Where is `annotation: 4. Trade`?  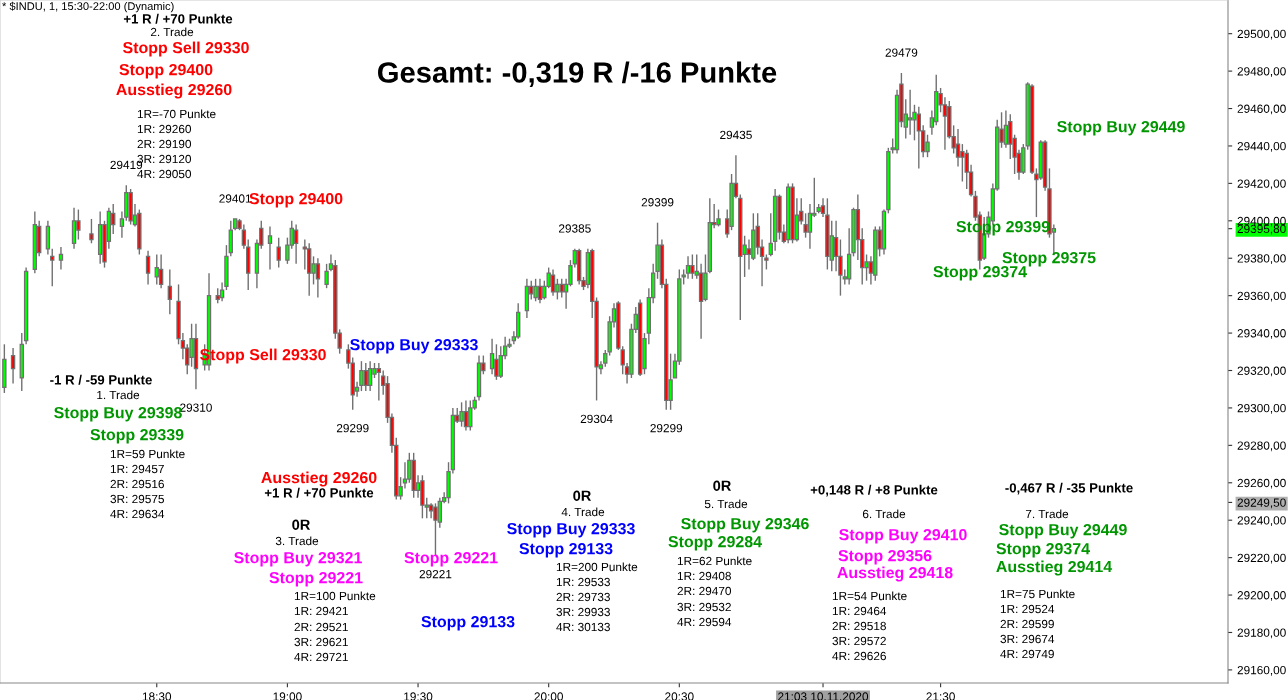 annotation: 4. Trade is located at coordinates (583, 512).